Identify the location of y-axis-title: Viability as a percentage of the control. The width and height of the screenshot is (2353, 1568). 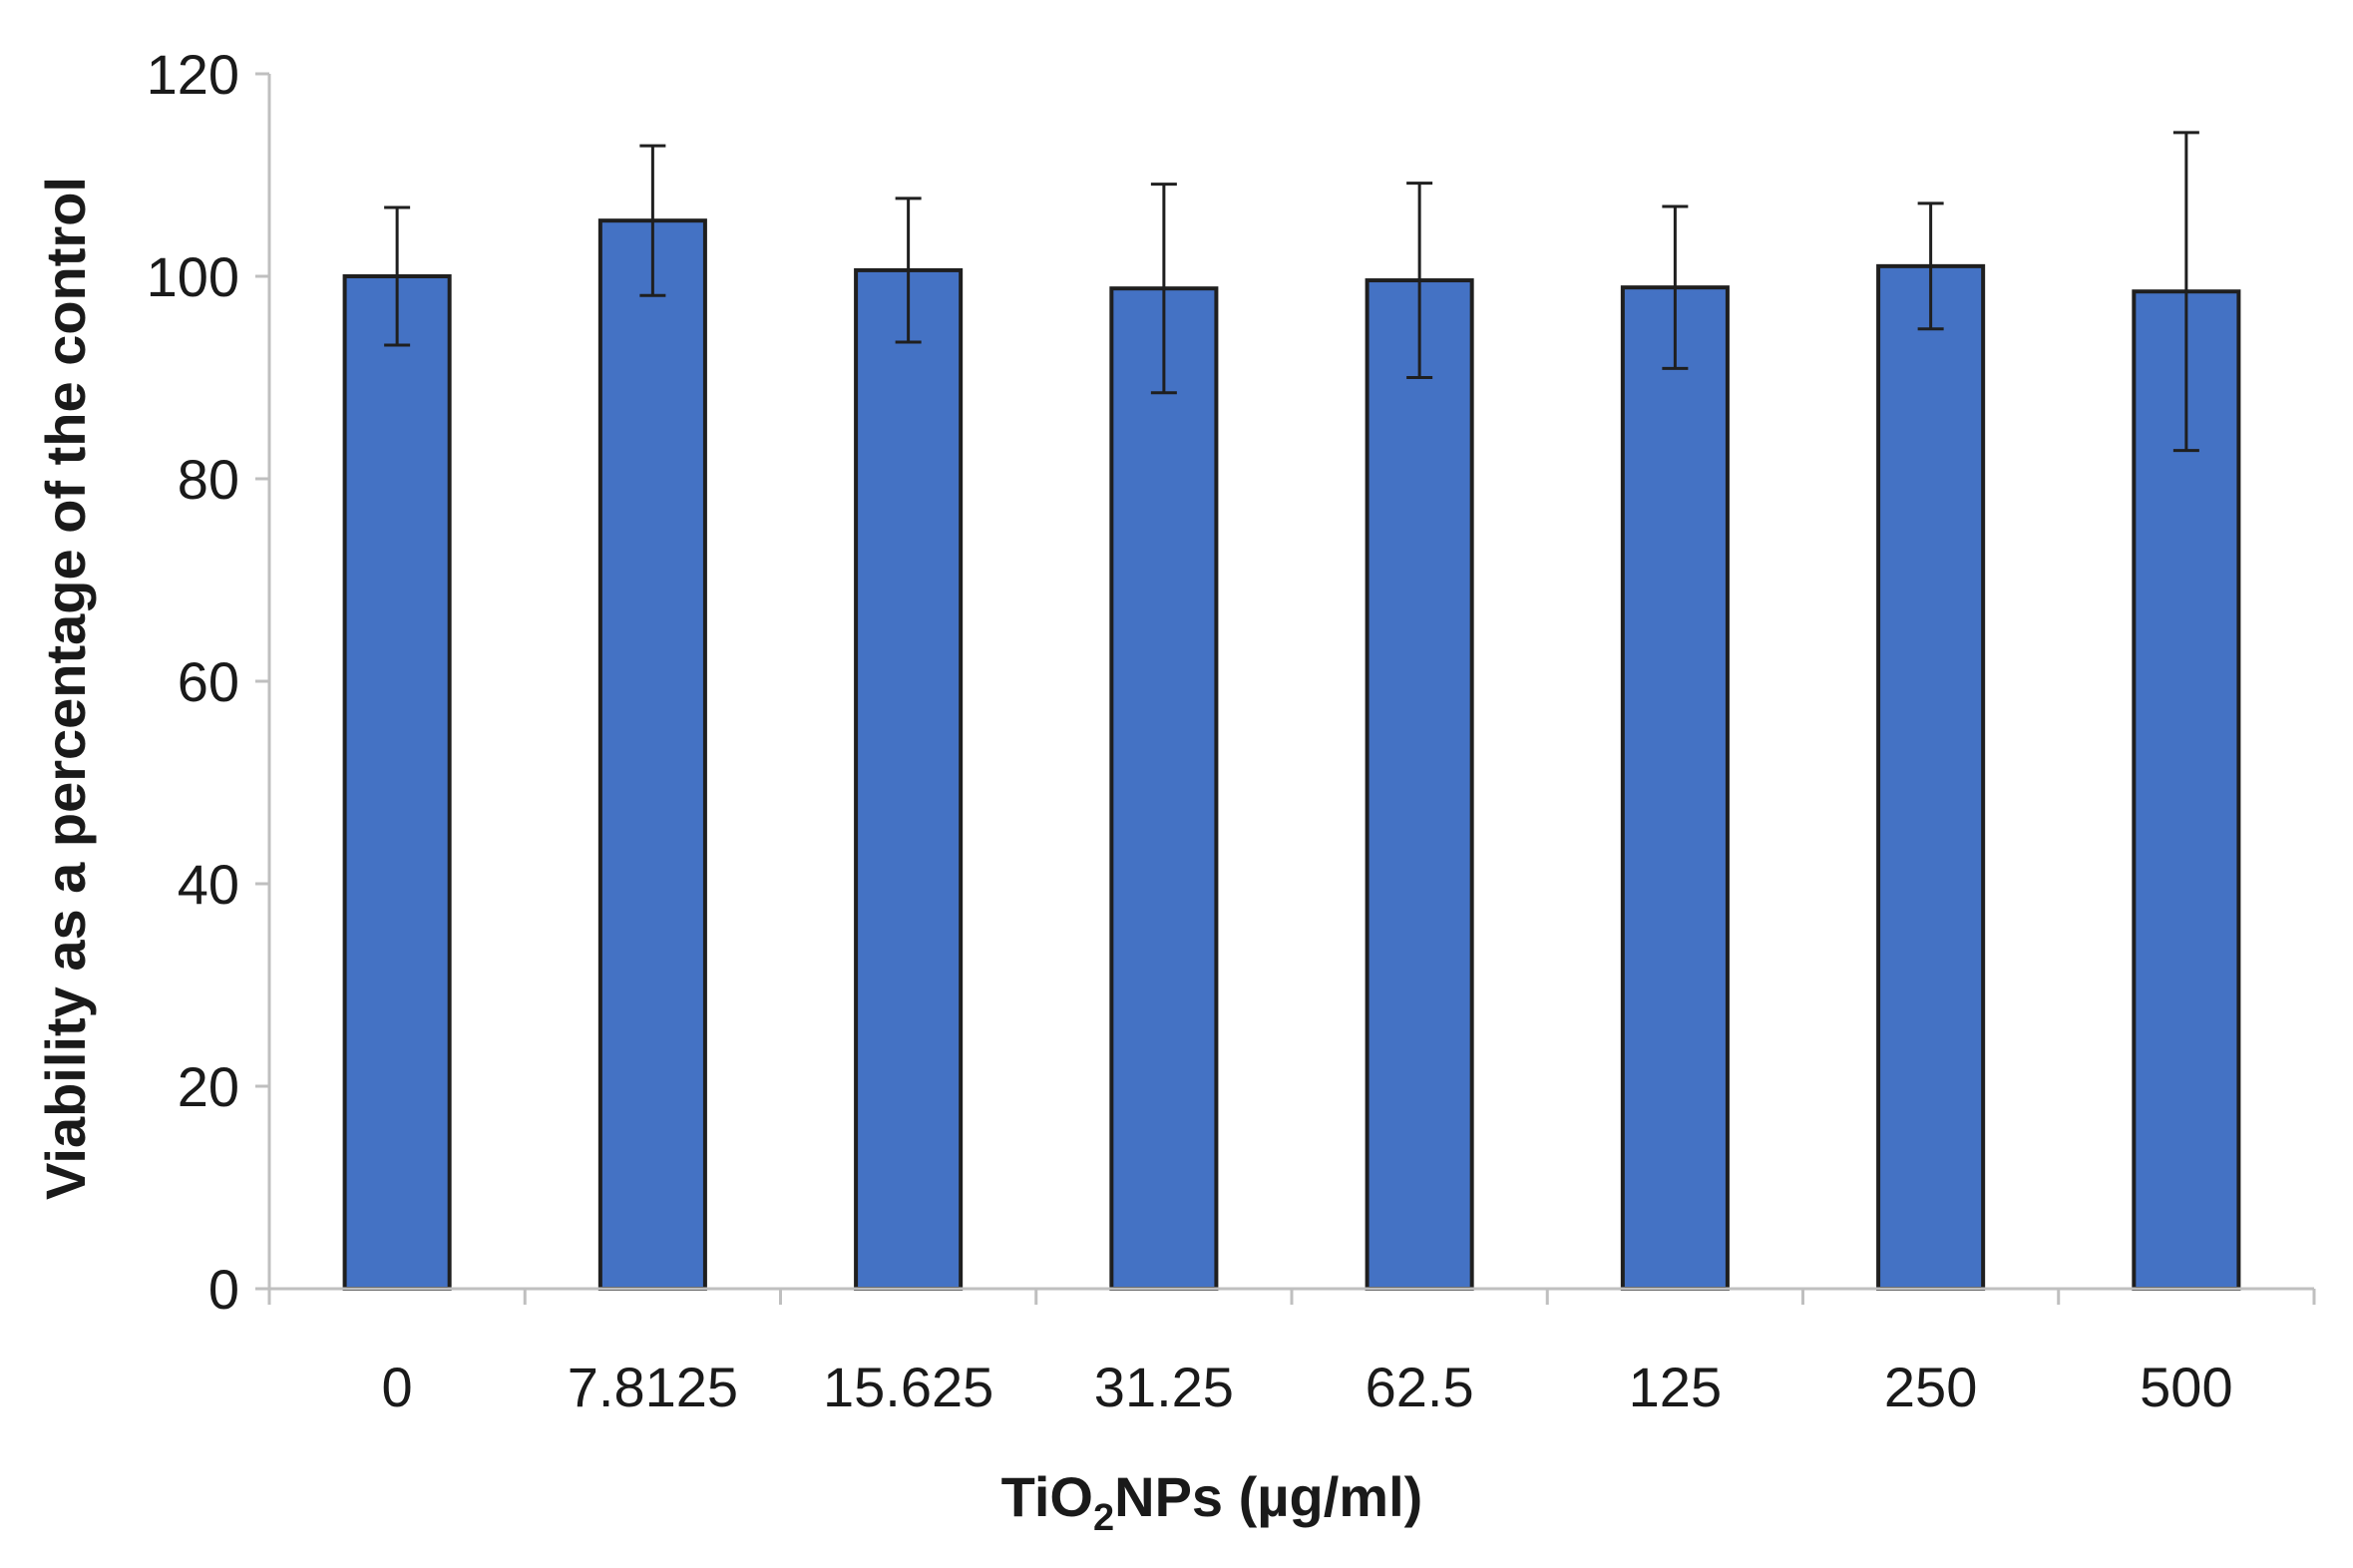
(66, 689).